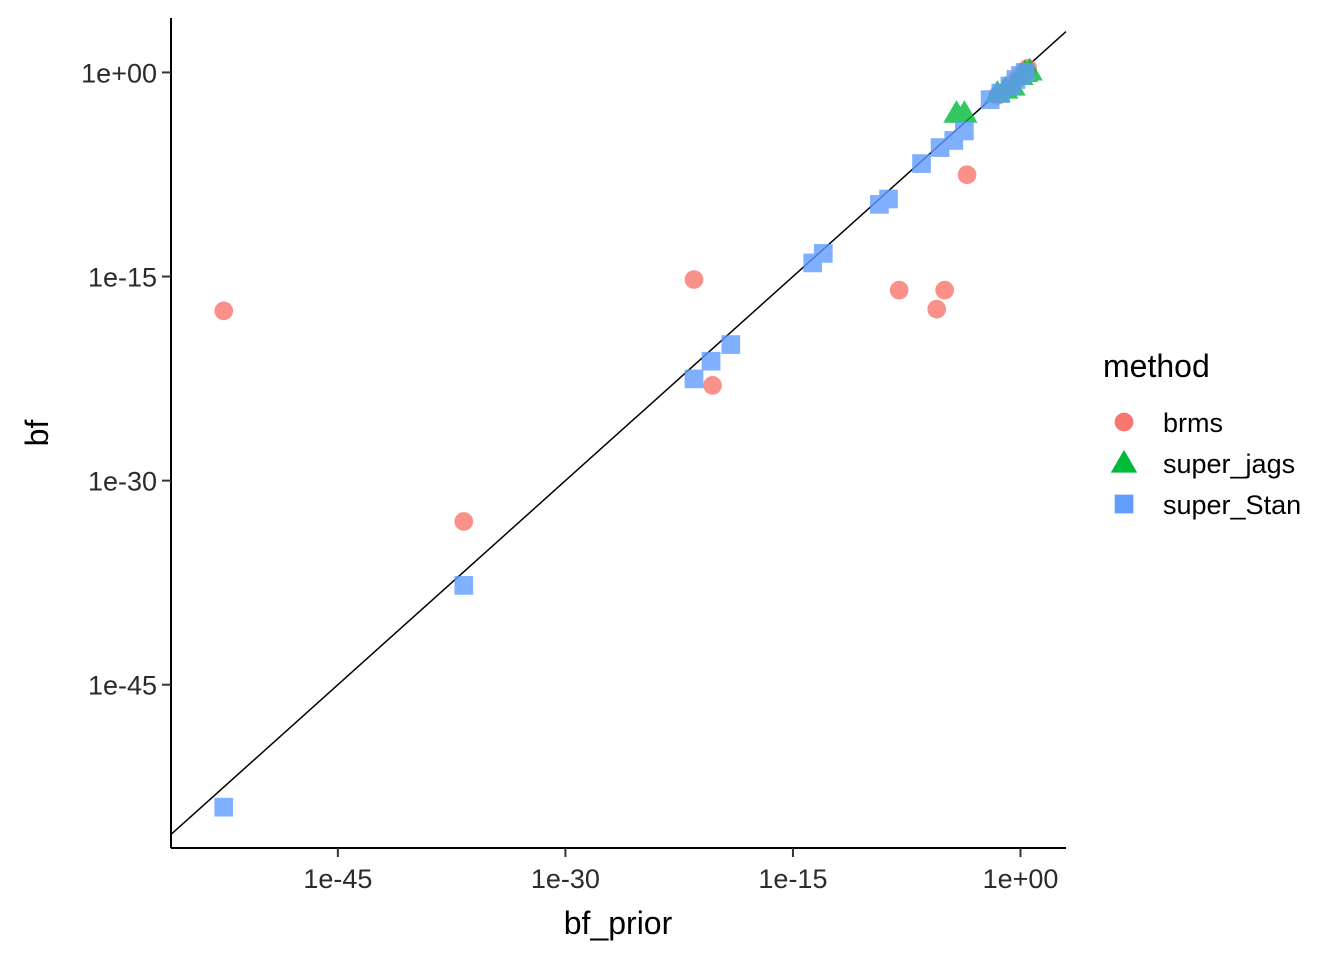 This screenshot has width=1344, height=960. I want to click on legend-label: brms, so click(1193, 423).